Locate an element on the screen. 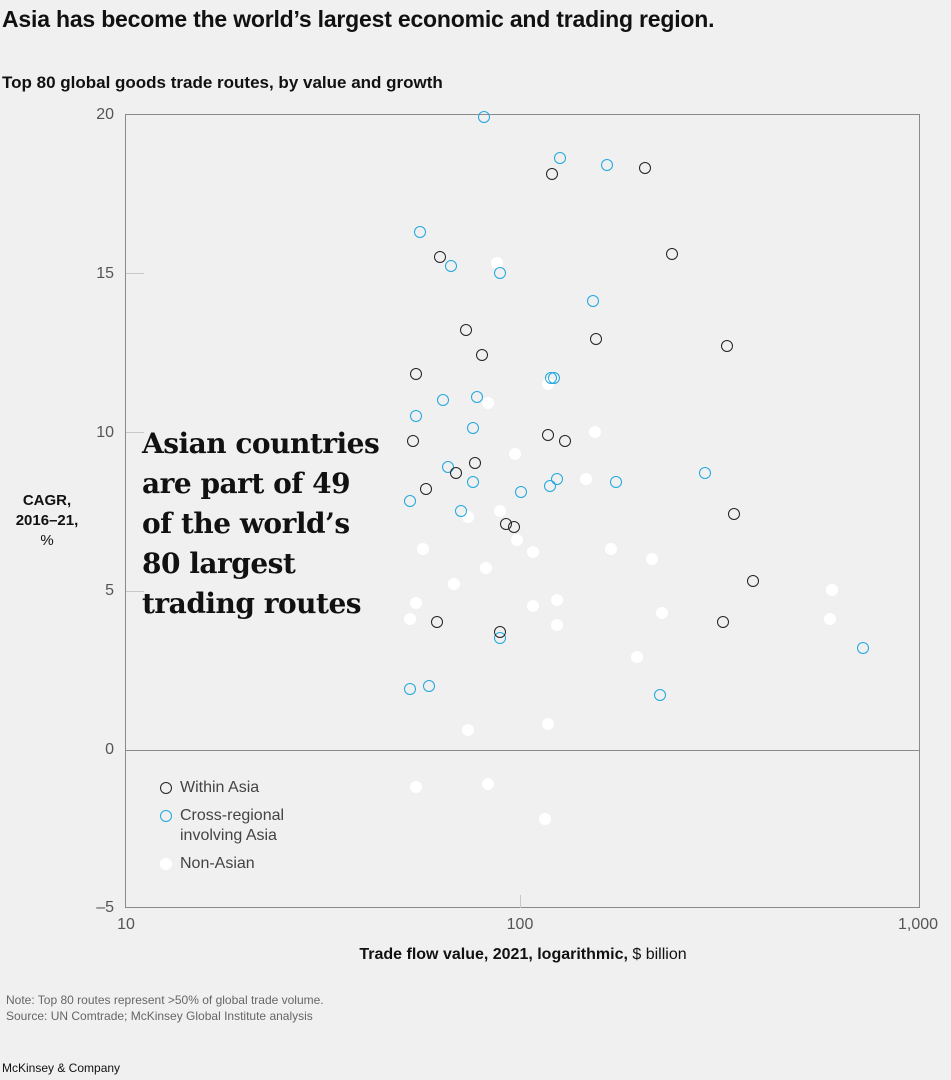 Image resolution: width=951 pixels, height=1080 pixels. legend-item-non-asian: Non-Asian is located at coordinates (222, 864).